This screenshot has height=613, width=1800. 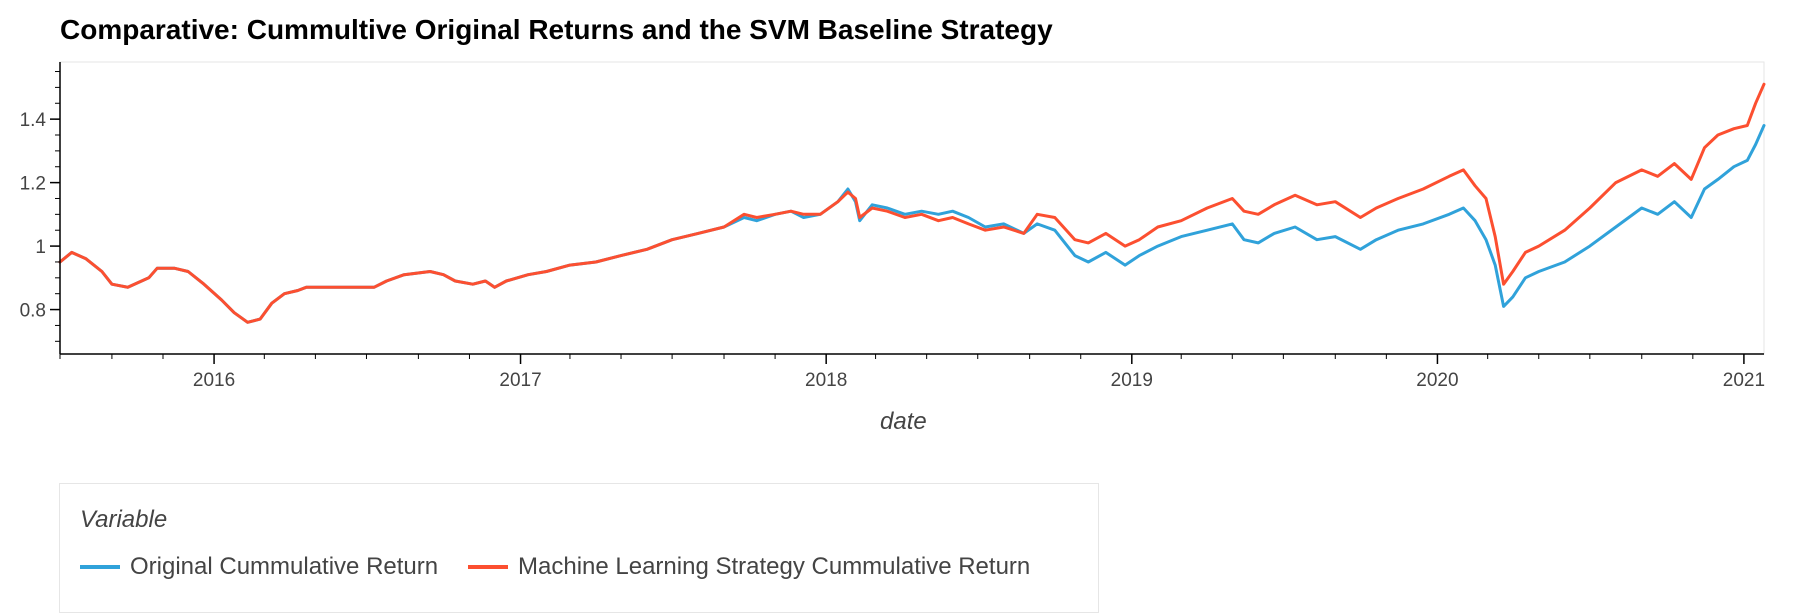 I want to click on y-tick-label: 0.8, so click(x=33, y=311).